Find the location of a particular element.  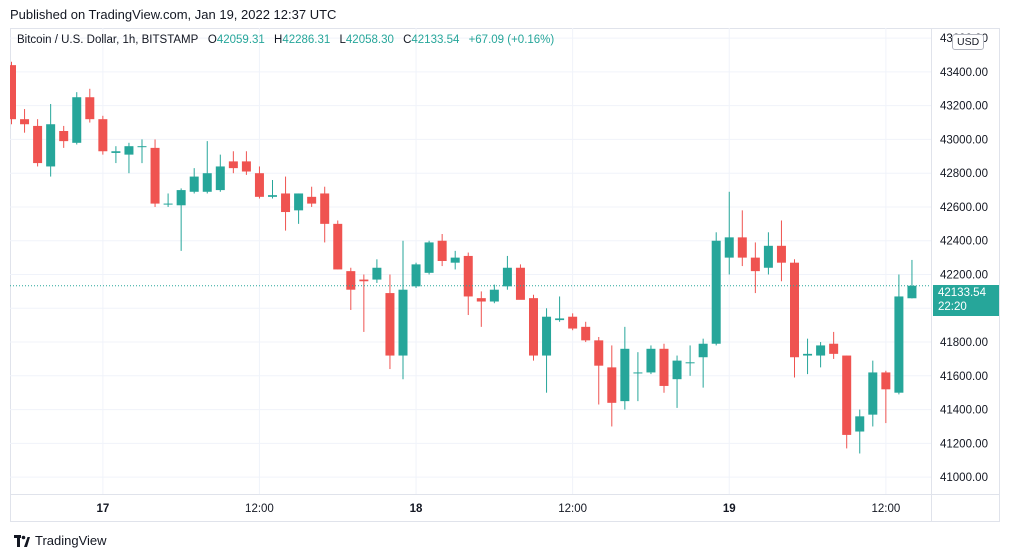

low-value: 42058.30 is located at coordinates (369, 40).